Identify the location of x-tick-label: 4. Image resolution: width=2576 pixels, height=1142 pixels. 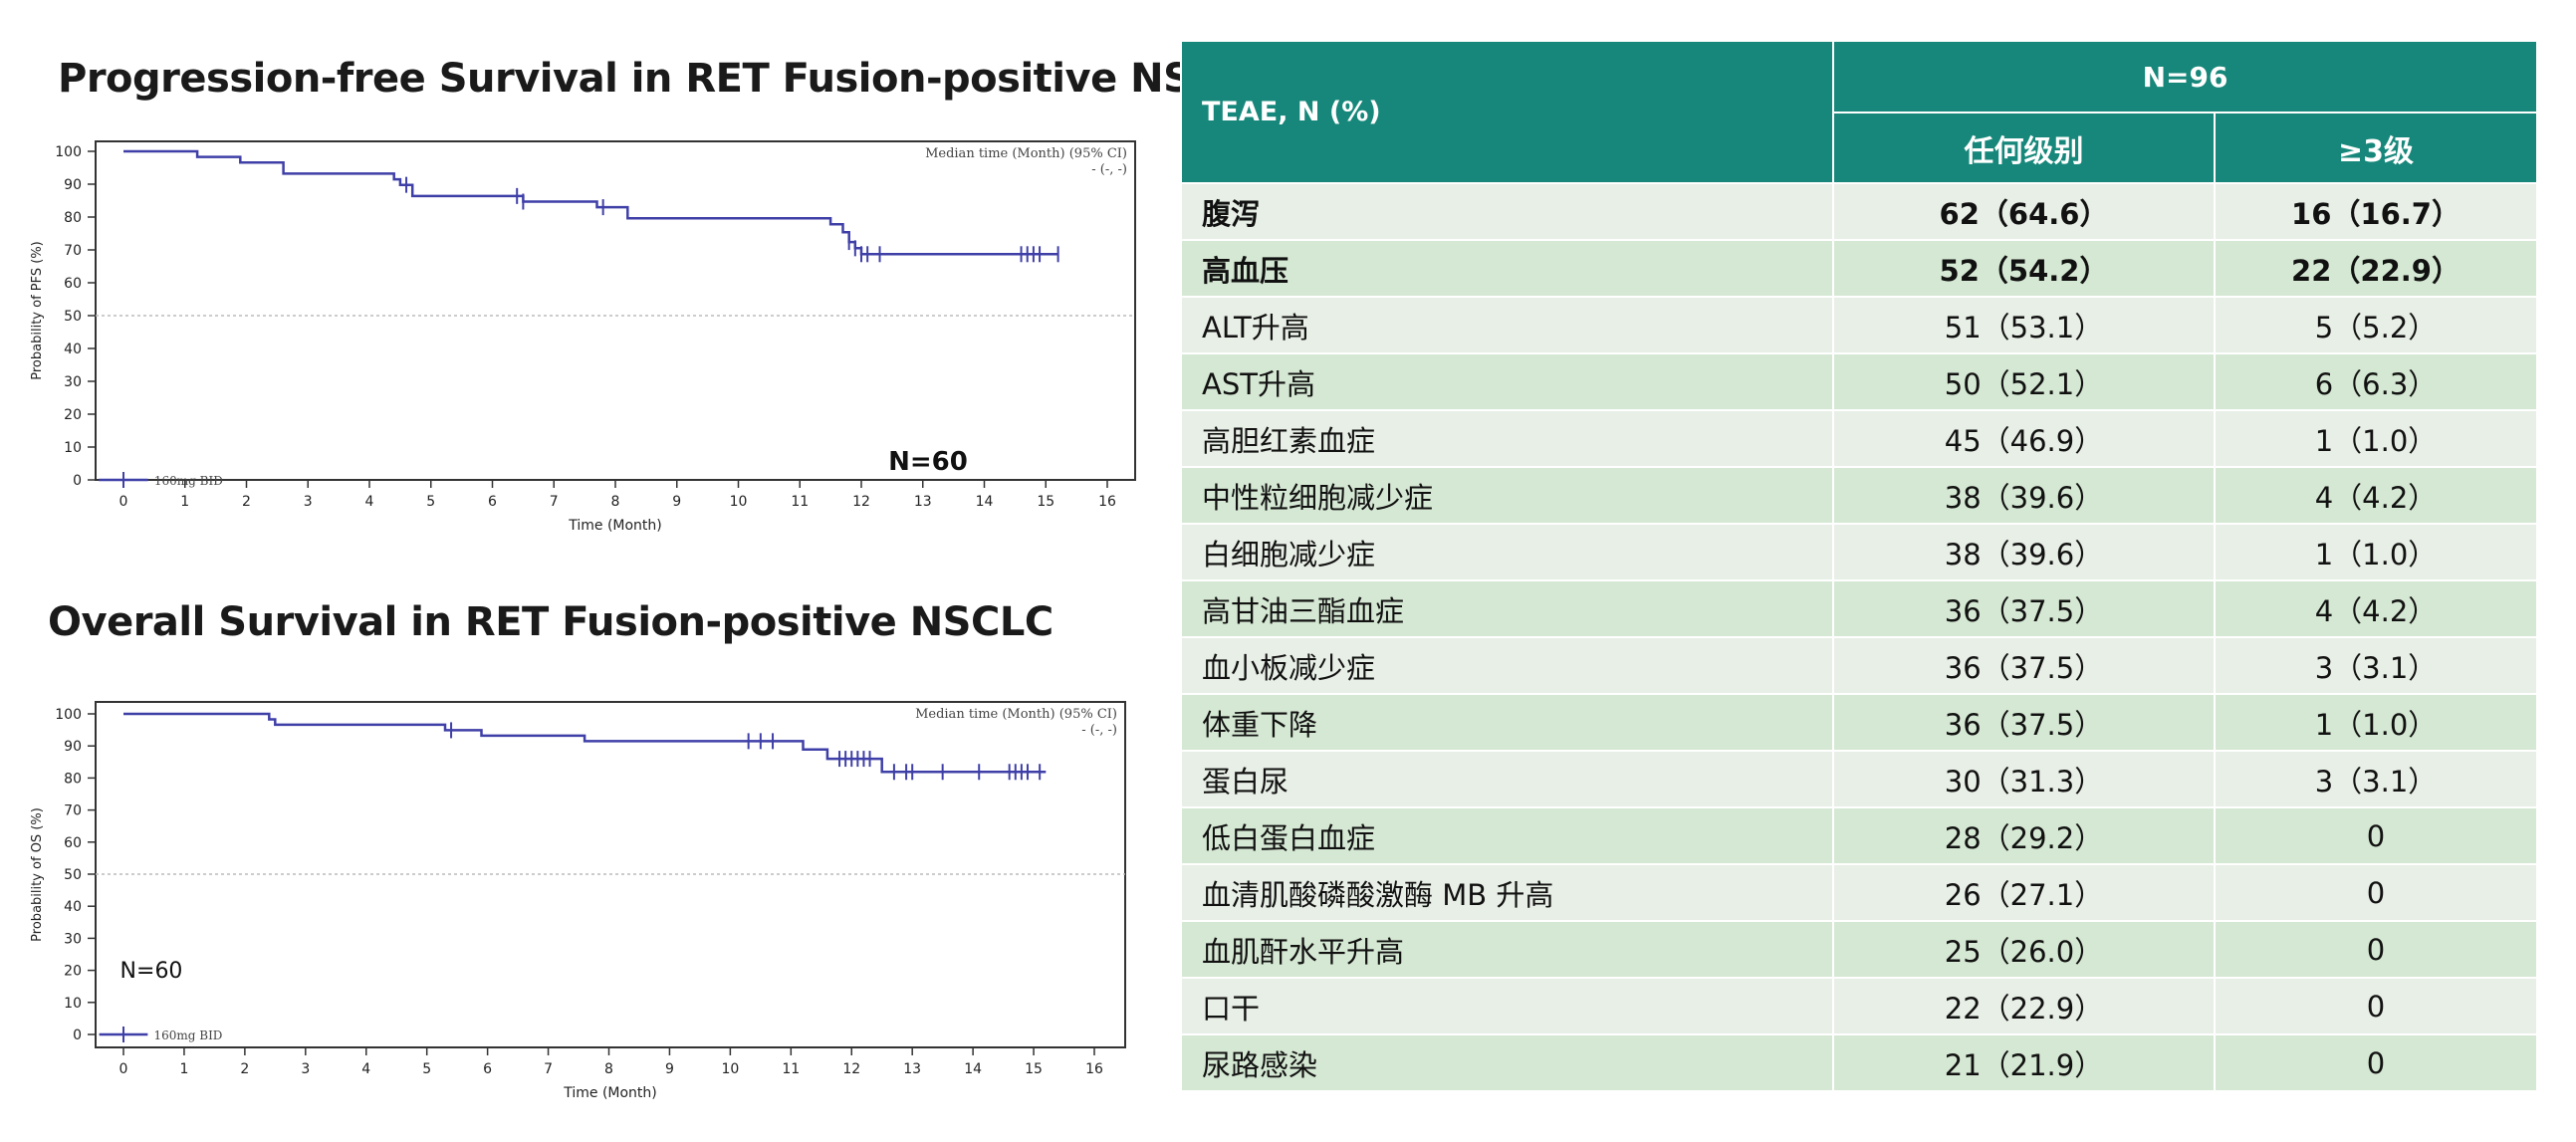
(365, 1069).